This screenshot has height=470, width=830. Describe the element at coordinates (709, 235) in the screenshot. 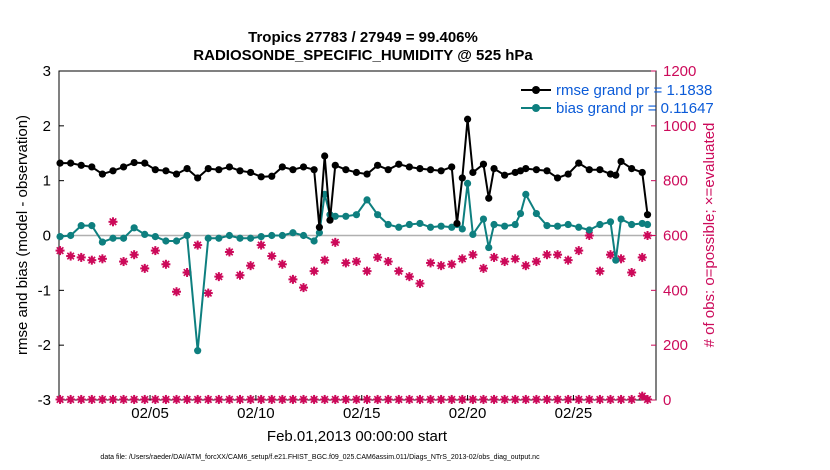

I see `y2-axis-label: # of obs: o=possible; ×=evaluated` at that location.